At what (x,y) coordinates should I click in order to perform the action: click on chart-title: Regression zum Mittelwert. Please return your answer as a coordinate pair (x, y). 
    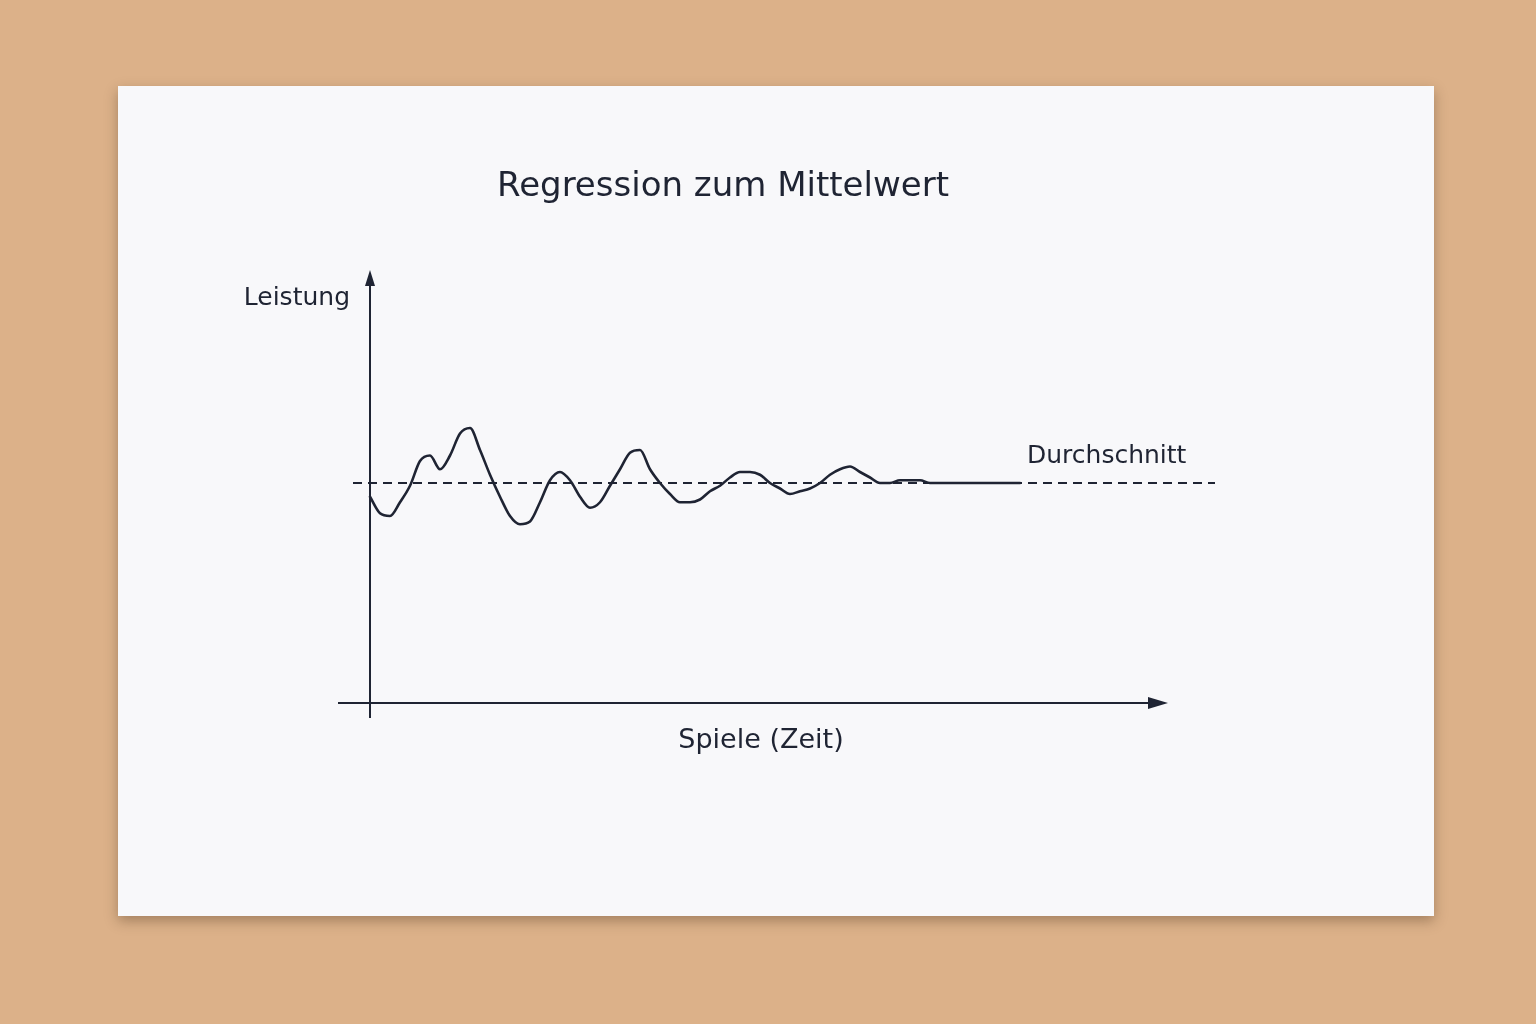
    Looking at the image, I should click on (723, 183).